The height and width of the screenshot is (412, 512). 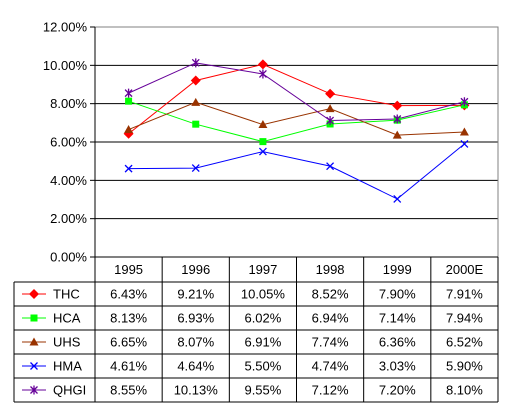 I want to click on y-axis: 0.00% 2.00% 4.00% 6.00% 8.00% 10.00% 12.00%, so click(x=69, y=142).